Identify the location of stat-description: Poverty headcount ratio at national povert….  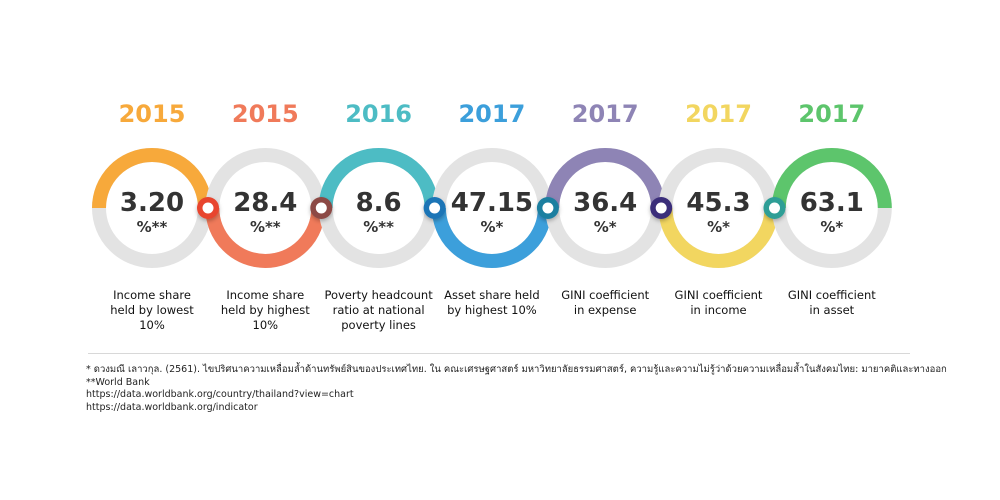
(379, 310).